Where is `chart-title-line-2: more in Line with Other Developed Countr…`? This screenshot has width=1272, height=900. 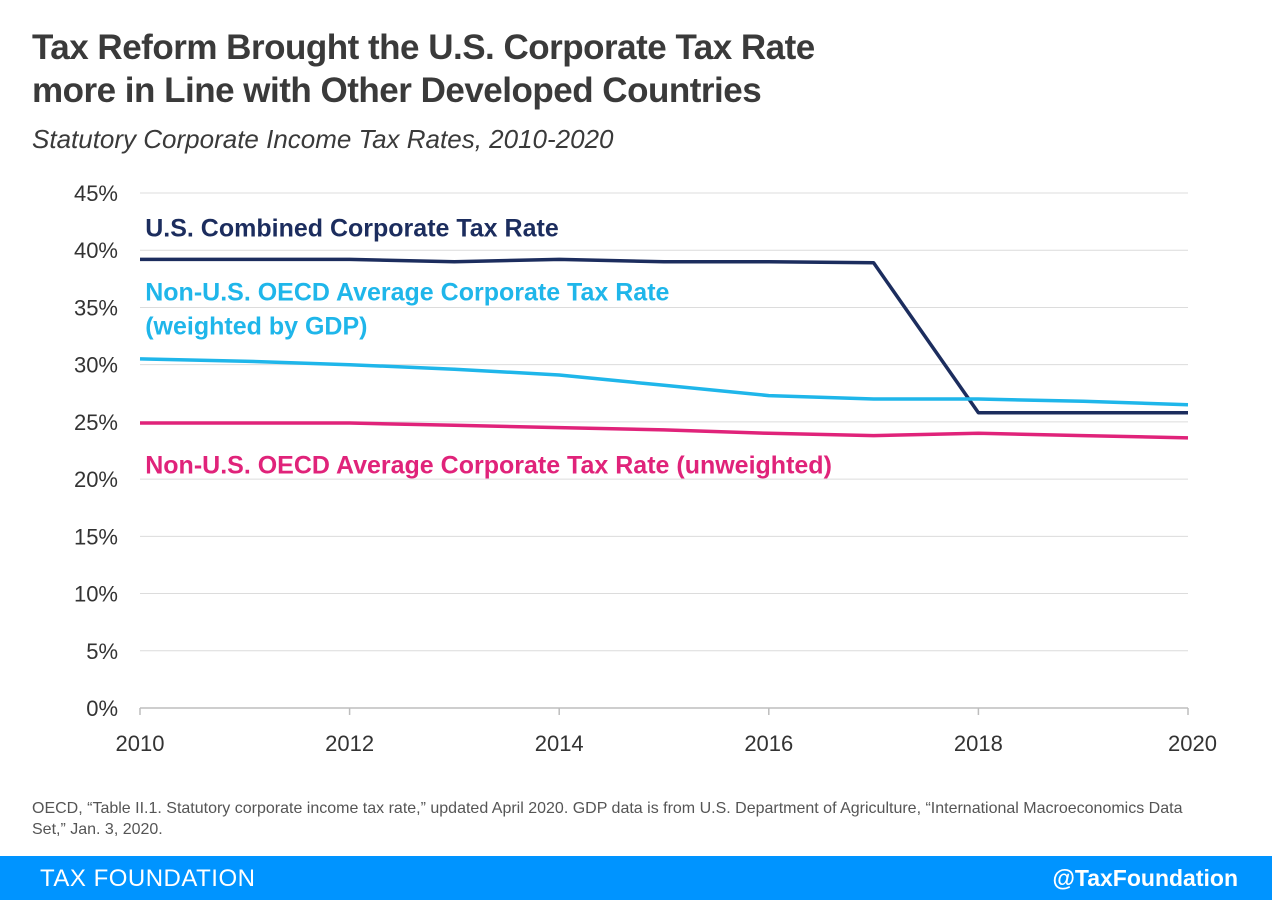 chart-title-line-2: more in Line with Other Developed Countr… is located at coordinates (397, 90).